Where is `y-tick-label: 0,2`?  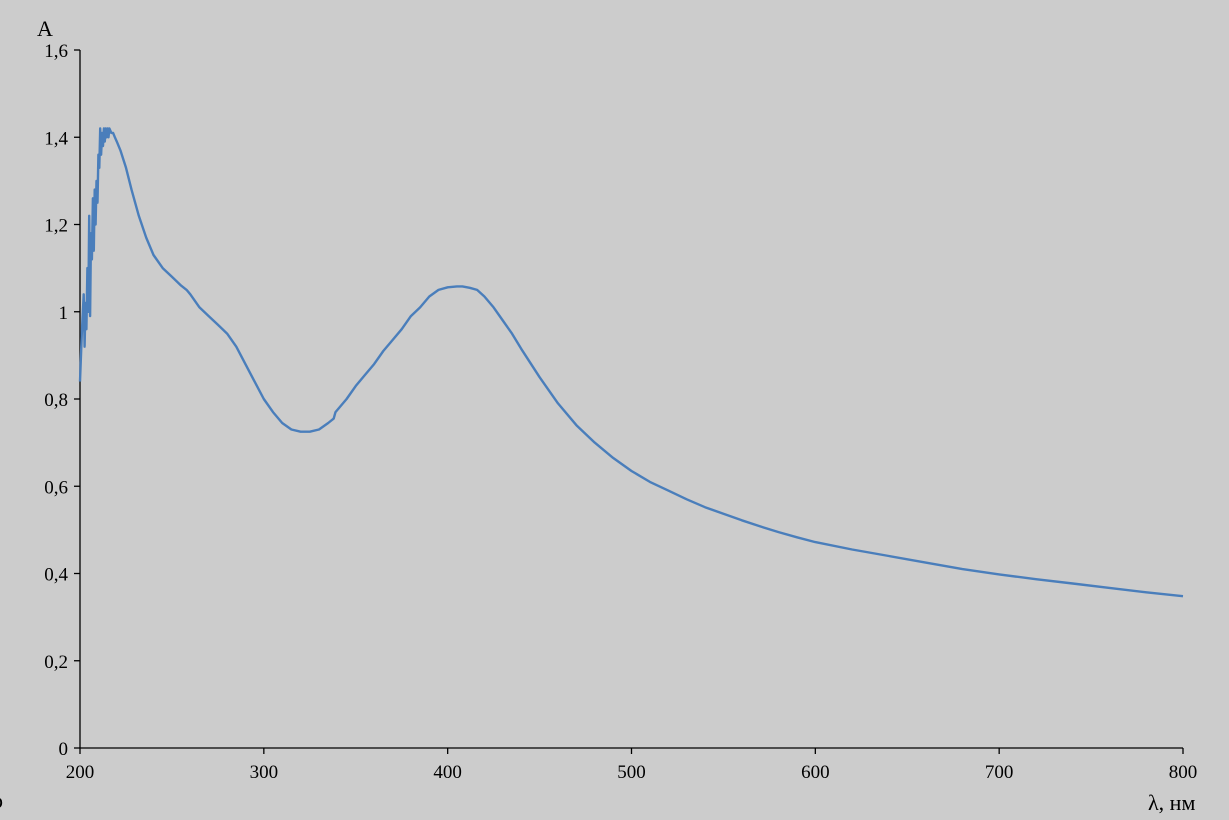 y-tick-label: 0,2 is located at coordinates (56, 662).